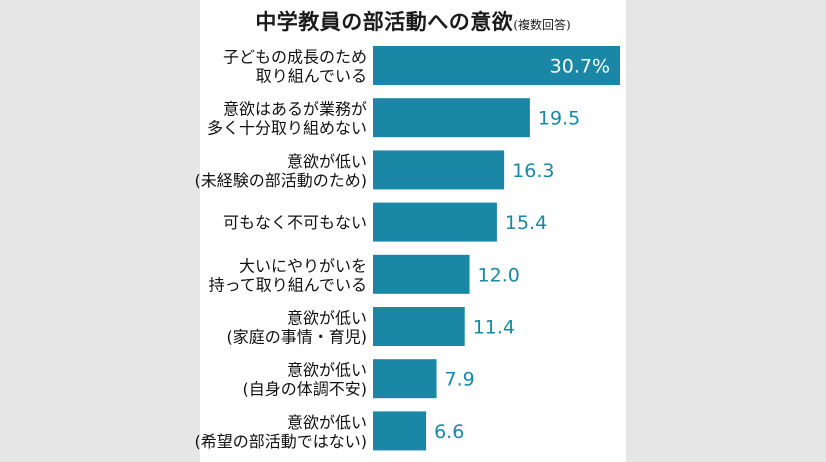 This screenshot has height=462, width=826. Describe the element at coordinates (303, 265) in the screenshot. I see `category-label-5-line-1: 大いにやりがいを` at that location.